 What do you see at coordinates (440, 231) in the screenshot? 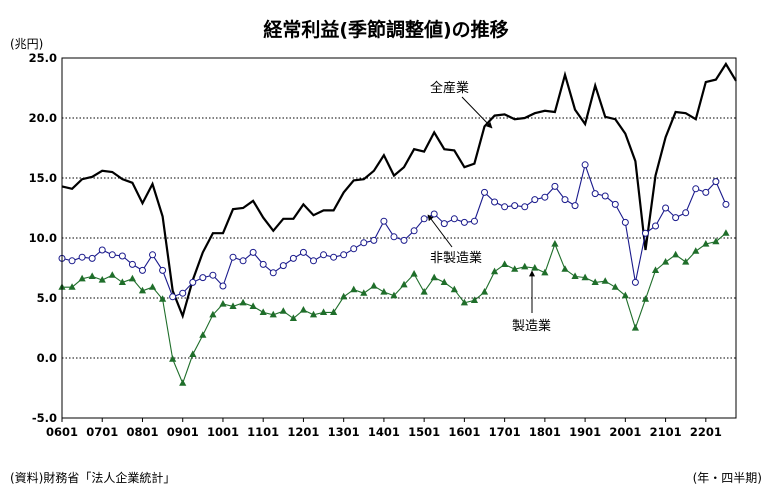
I see `leader-arrow-non-manufacturing` at bounding box center [440, 231].